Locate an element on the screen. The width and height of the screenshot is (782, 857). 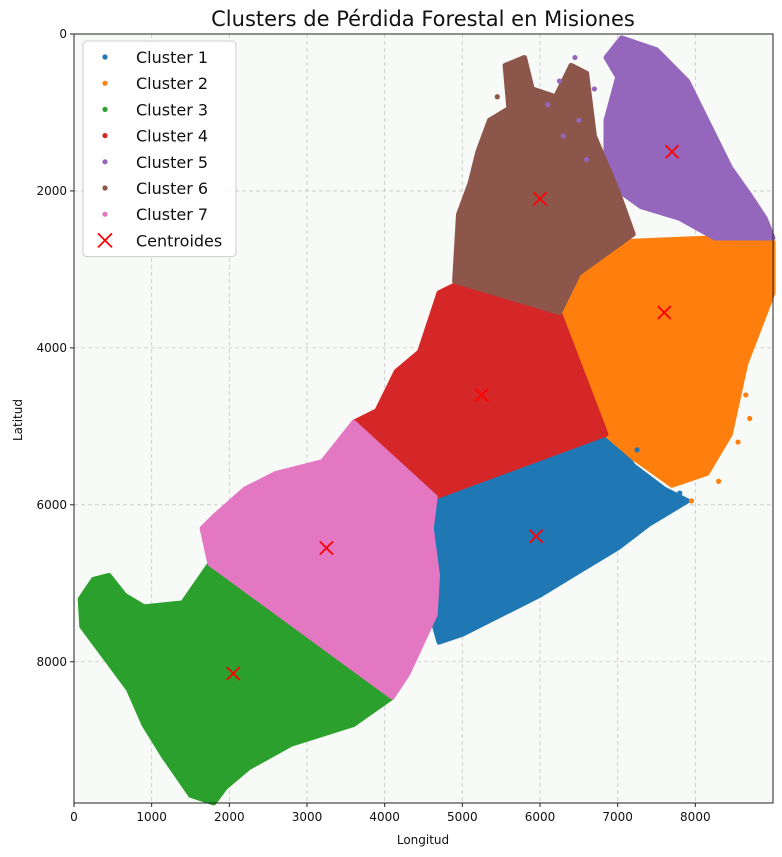
x-tick-label: 6000 is located at coordinates (540, 817).